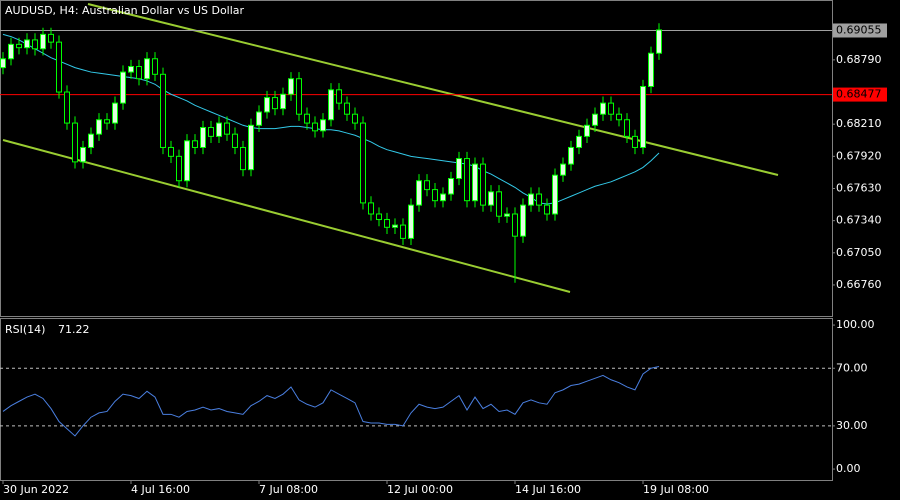 This screenshot has width=900, height=500. I want to click on rsi-title: RSI(14), so click(25, 329).